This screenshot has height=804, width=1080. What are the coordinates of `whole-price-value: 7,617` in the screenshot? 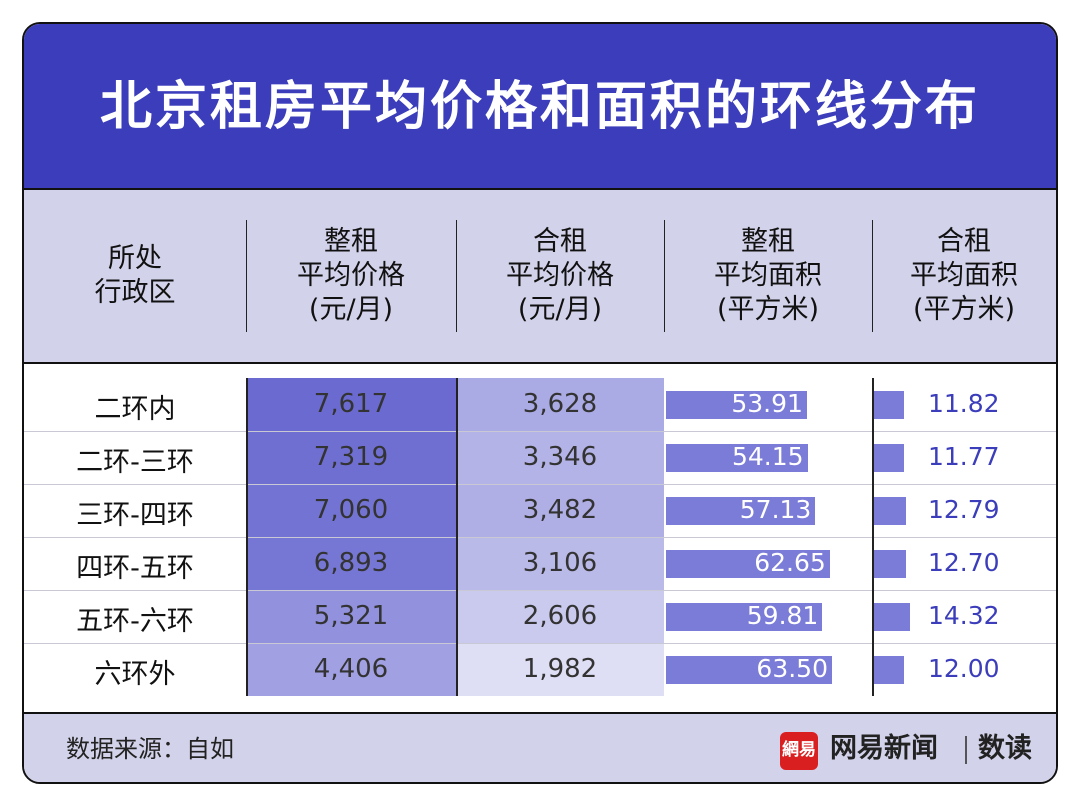 It's located at (351, 404).